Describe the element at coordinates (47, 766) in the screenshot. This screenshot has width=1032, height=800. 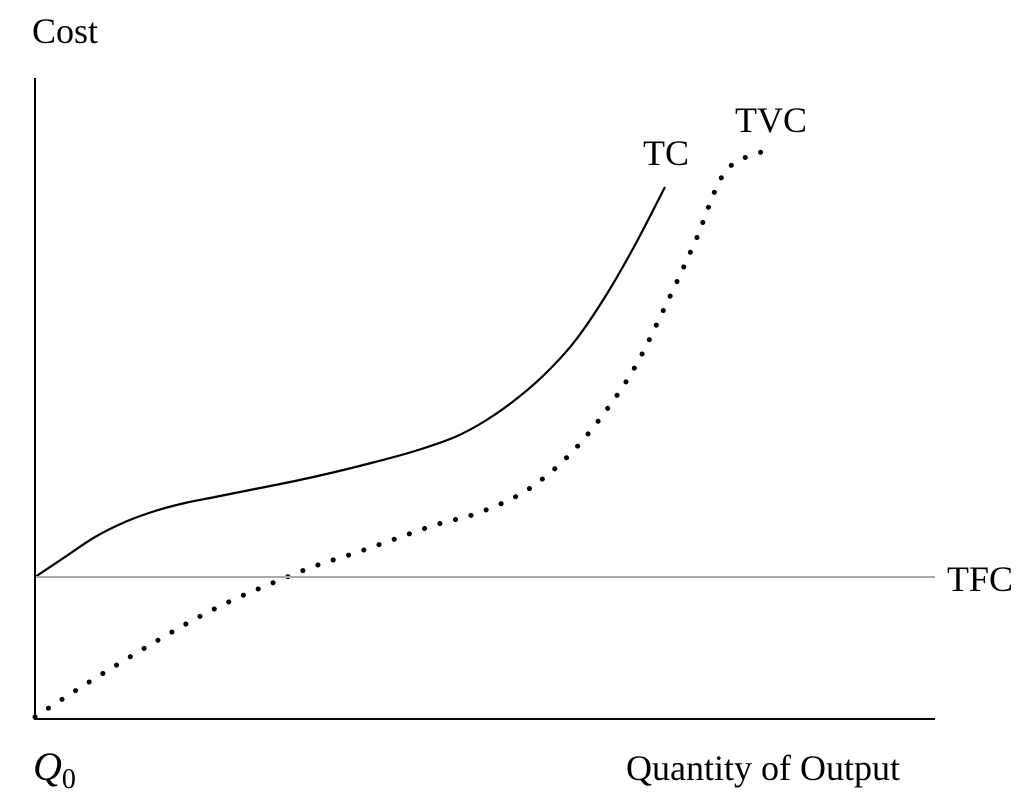
I see `origin-label-main: Q` at that location.